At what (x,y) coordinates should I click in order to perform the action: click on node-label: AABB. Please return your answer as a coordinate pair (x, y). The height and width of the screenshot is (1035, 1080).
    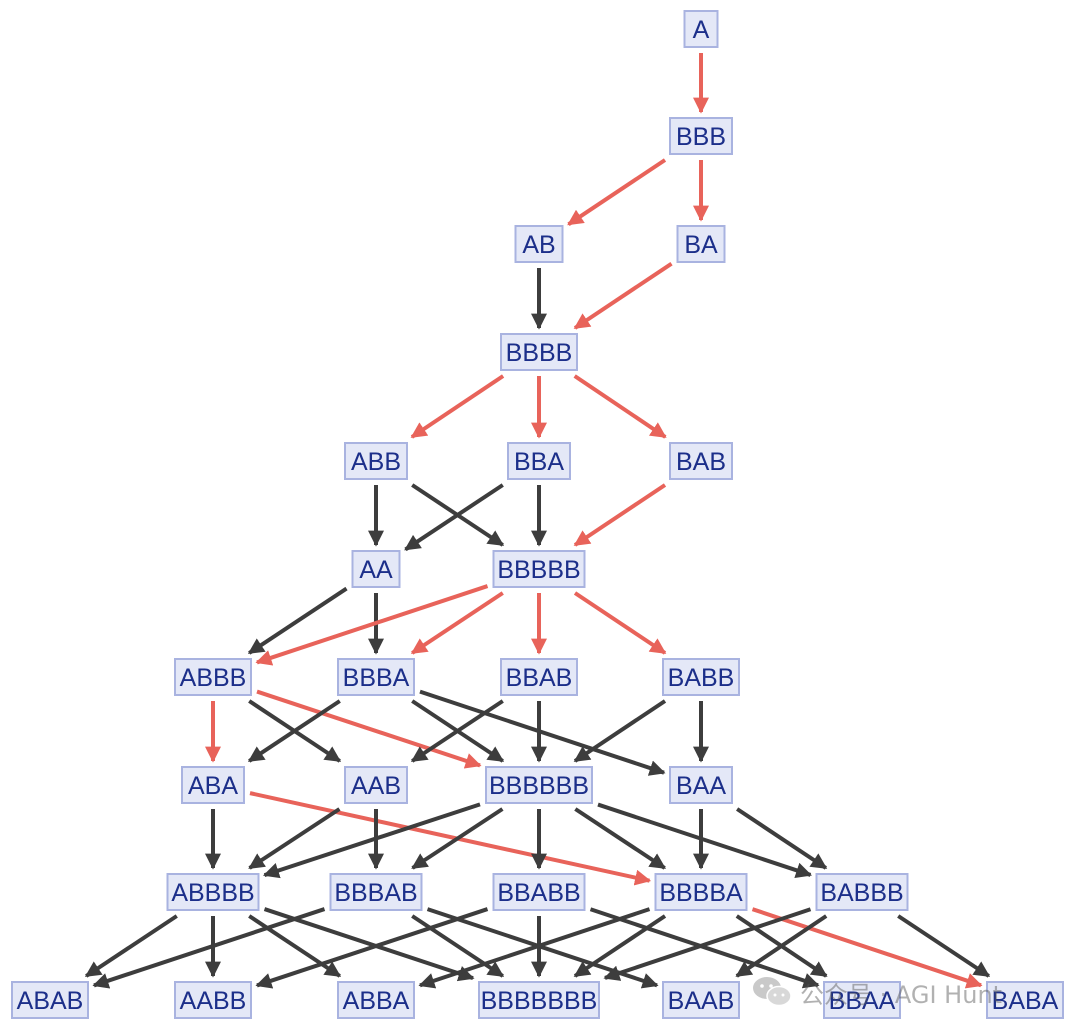
    Looking at the image, I should click on (213, 1001).